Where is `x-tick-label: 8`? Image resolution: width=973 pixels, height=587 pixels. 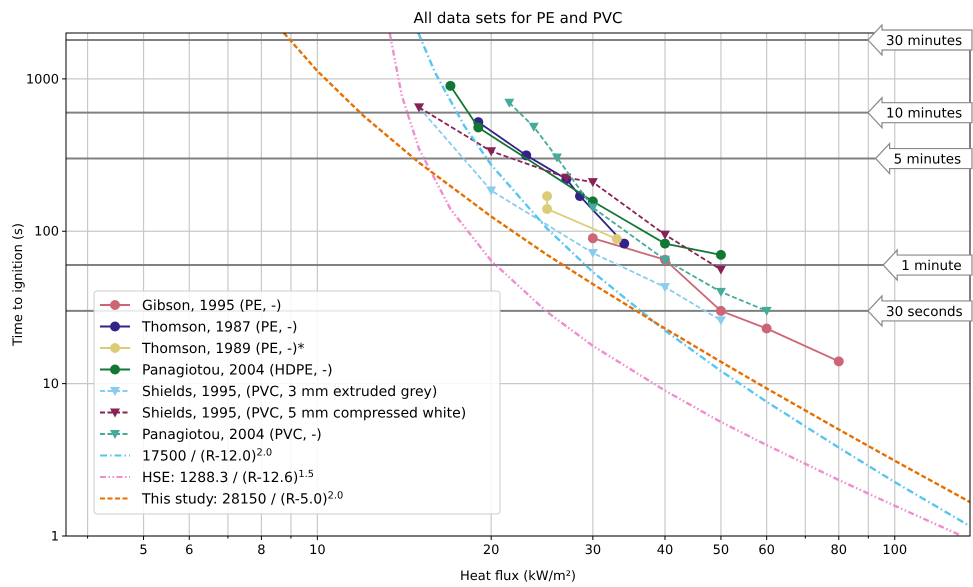
x-tick-label: 8 is located at coordinates (261, 550).